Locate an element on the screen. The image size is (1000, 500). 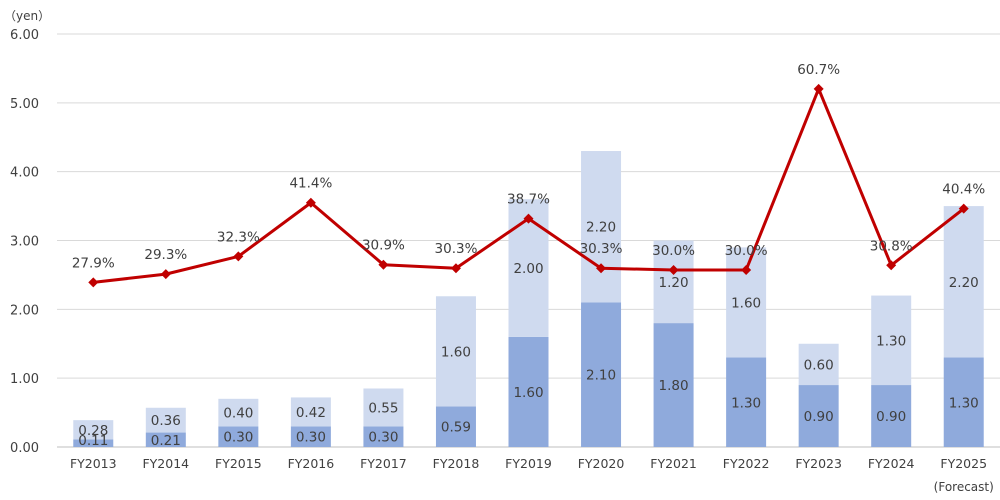
x-tick-label: FY2019 is located at coordinates (528, 463).